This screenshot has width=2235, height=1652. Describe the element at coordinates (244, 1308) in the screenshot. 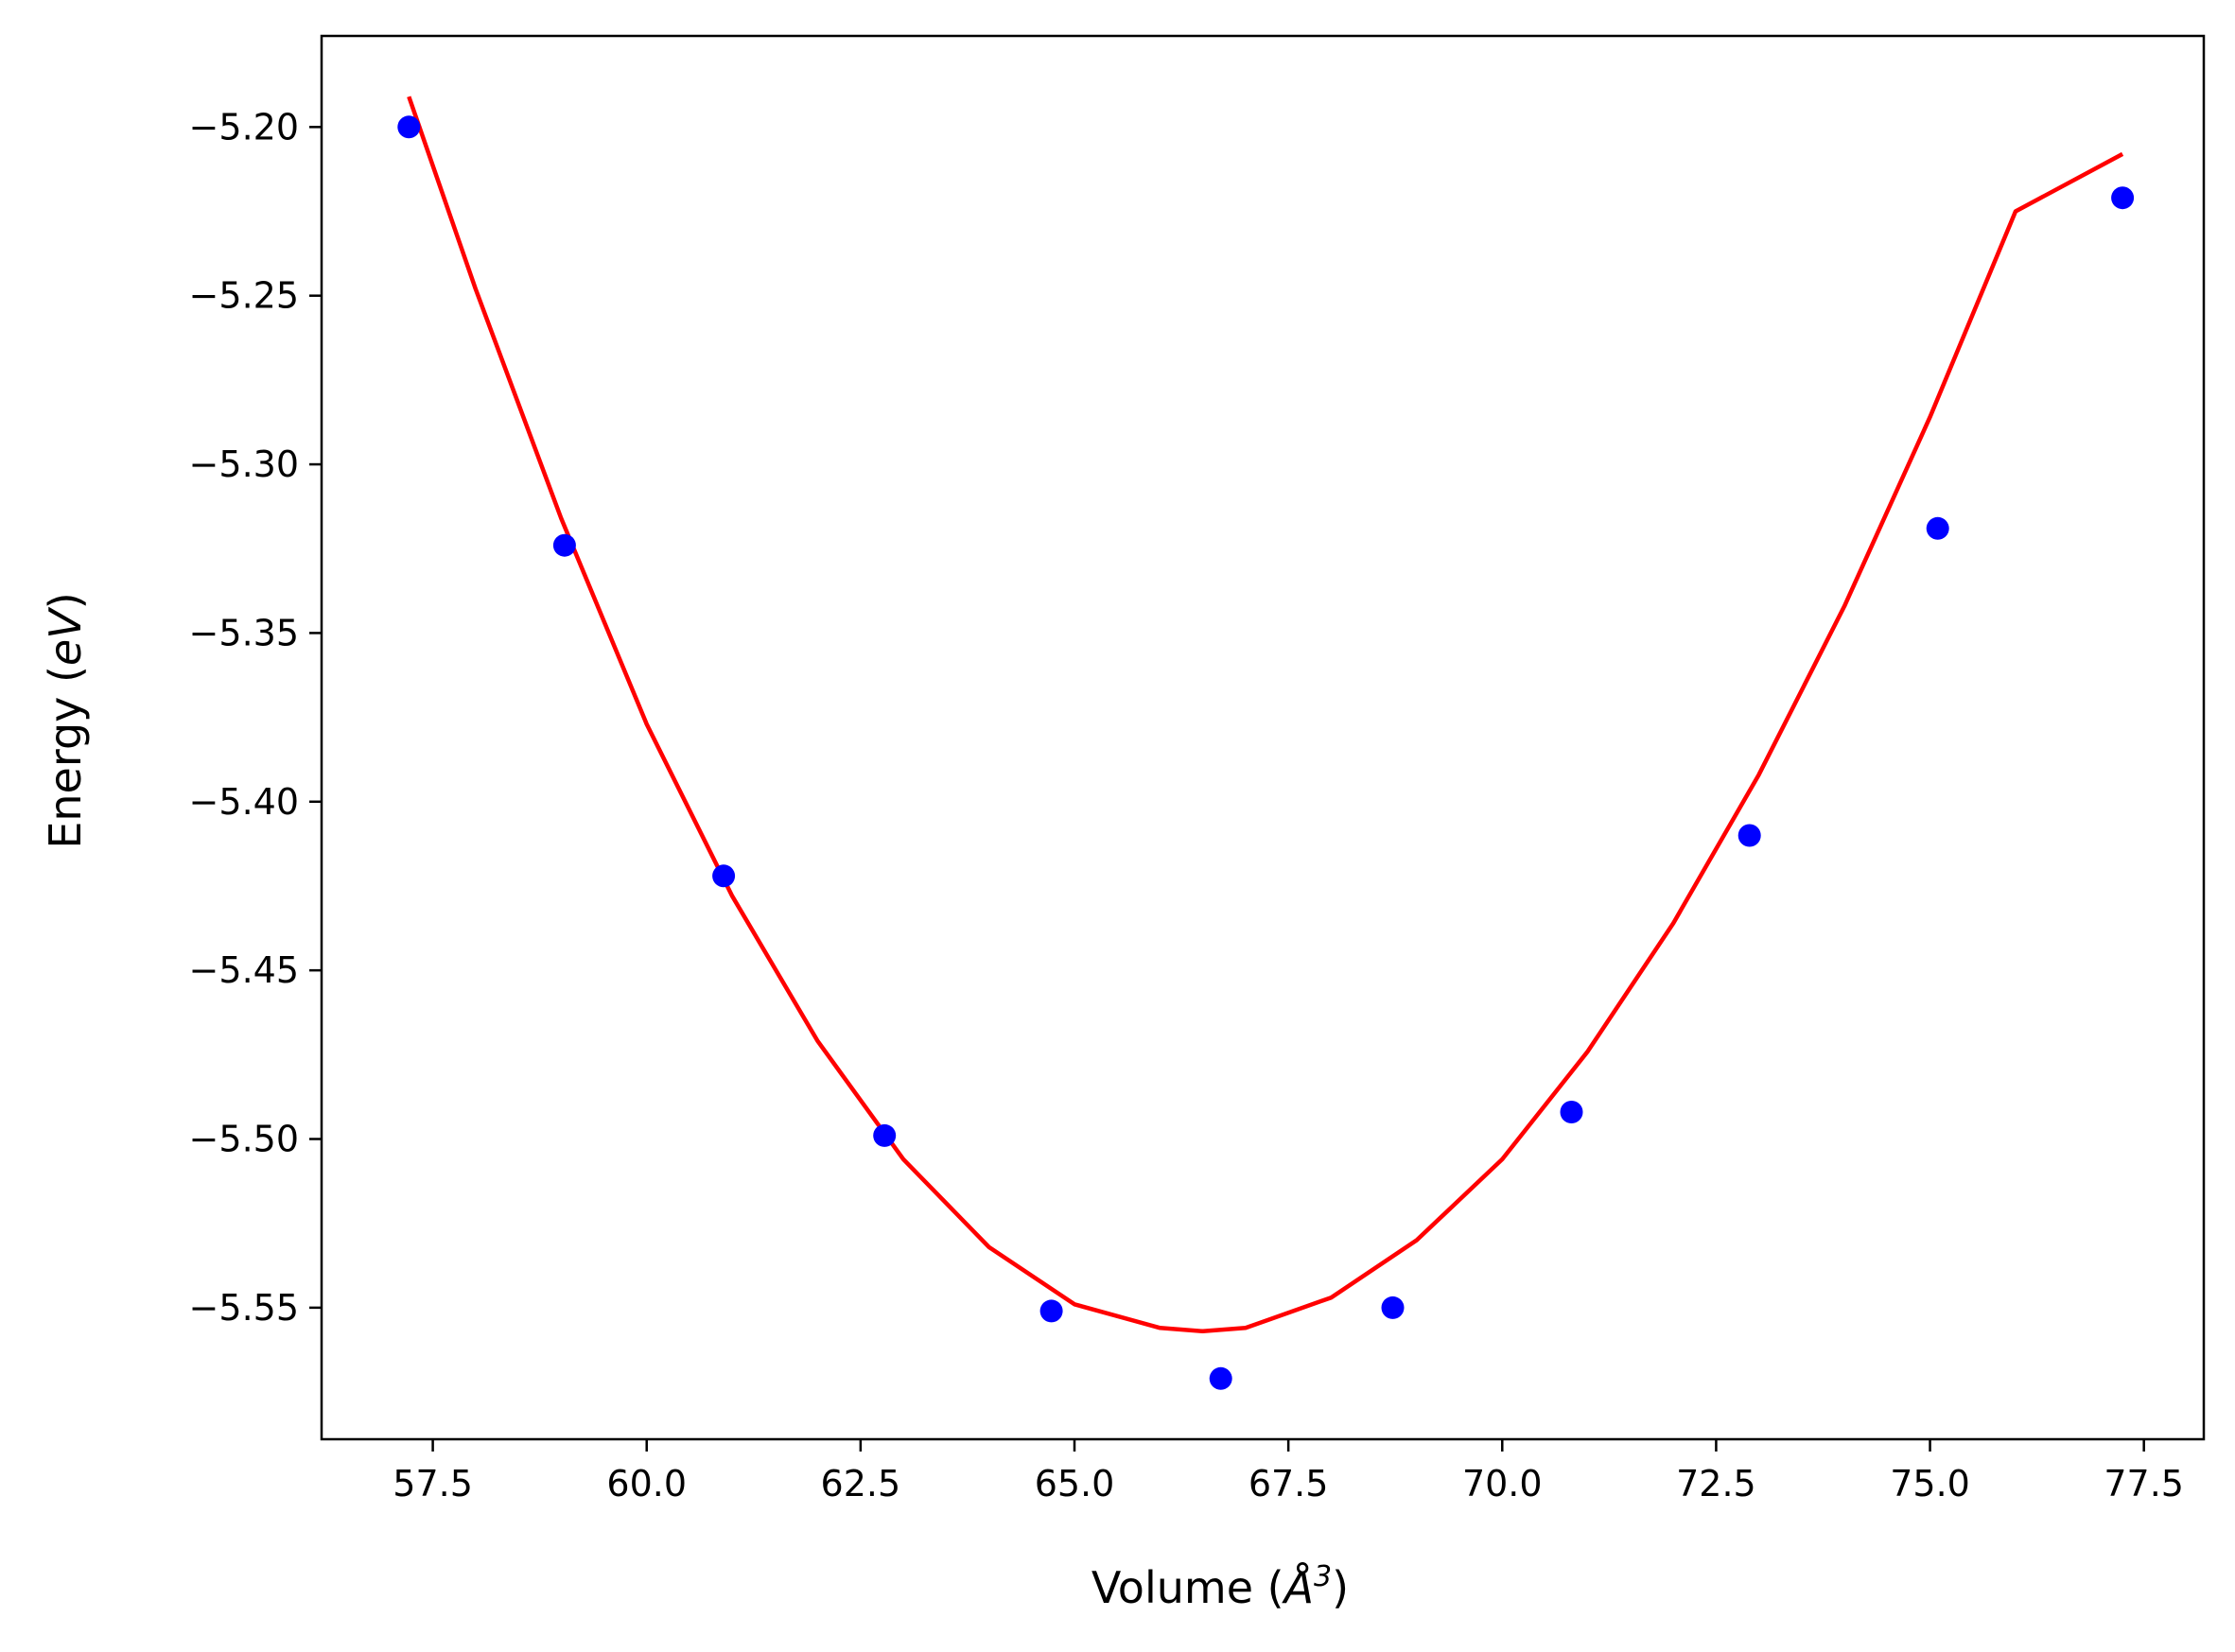

I see `y-tick-label: −5.55` at that location.